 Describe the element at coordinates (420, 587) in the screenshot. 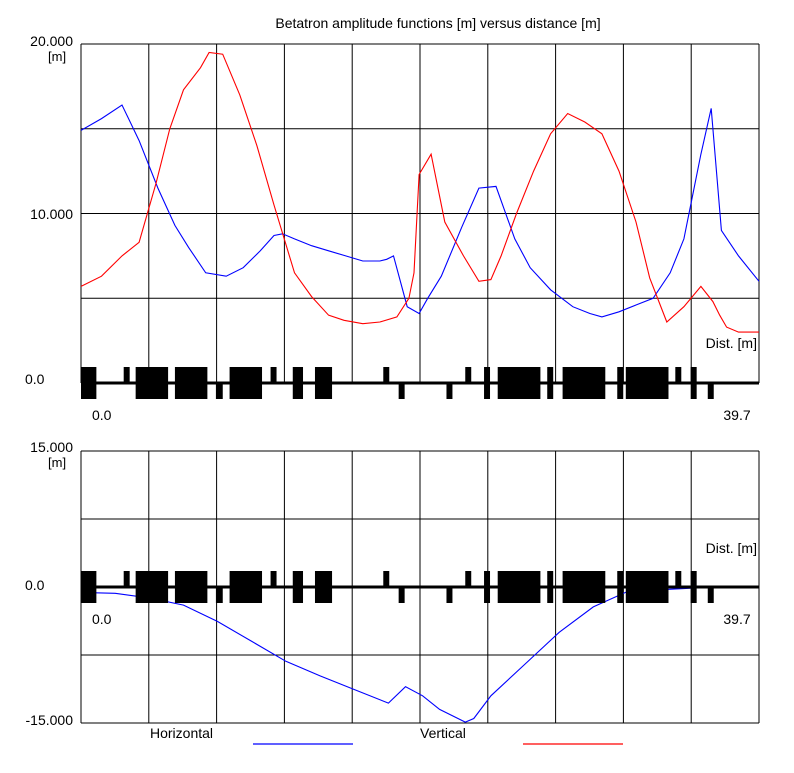

I see `bottom-lattice` at that location.